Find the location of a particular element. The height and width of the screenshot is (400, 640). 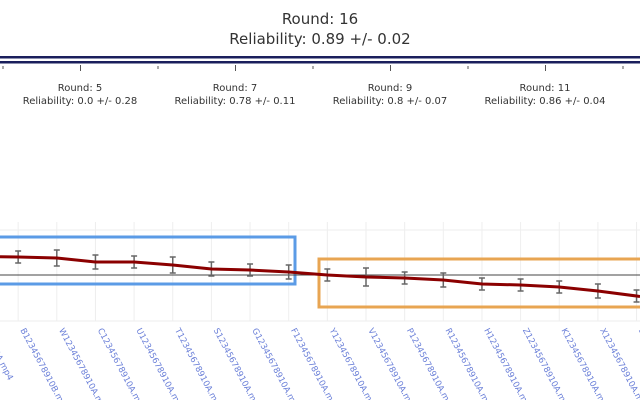

header-round: Round: 16 is located at coordinates (320, 19).